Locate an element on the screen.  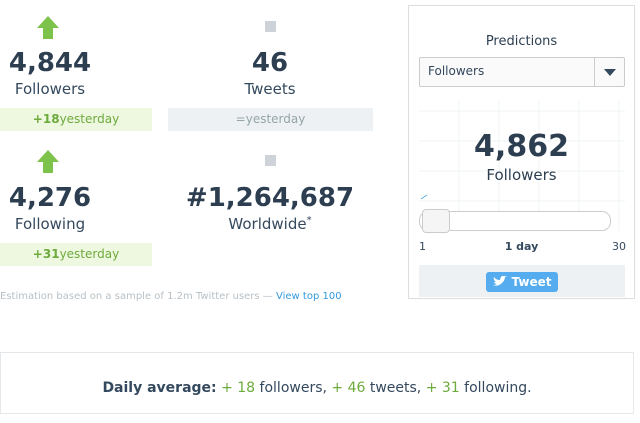
stat-label: Followers is located at coordinates (50, 89).